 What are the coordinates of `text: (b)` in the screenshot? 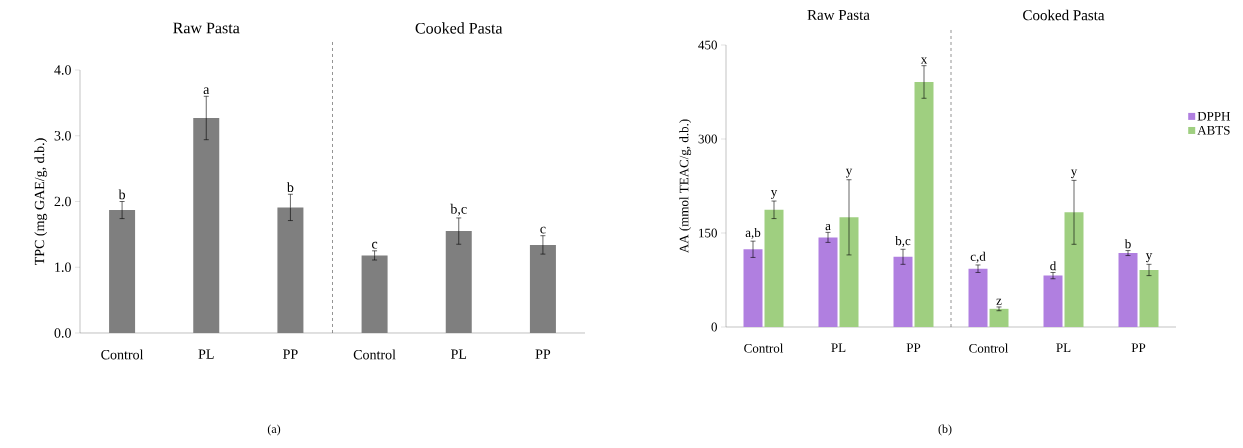 It's located at (945, 430).